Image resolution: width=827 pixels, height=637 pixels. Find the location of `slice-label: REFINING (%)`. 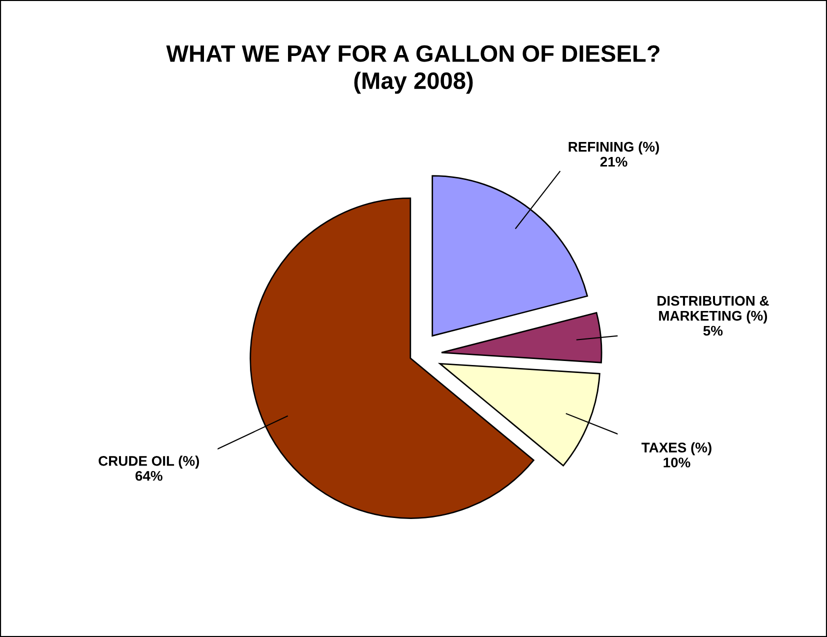

slice-label: REFINING (%) is located at coordinates (613, 148).